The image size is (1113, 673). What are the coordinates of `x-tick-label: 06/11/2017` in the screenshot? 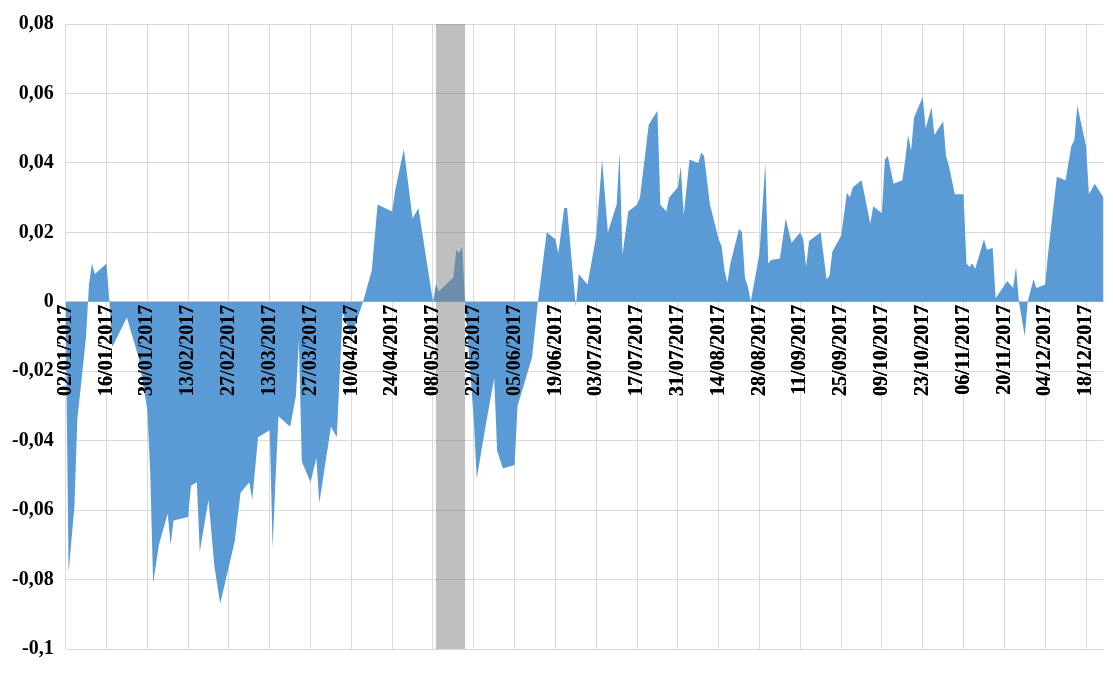 It's located at (961, 349).